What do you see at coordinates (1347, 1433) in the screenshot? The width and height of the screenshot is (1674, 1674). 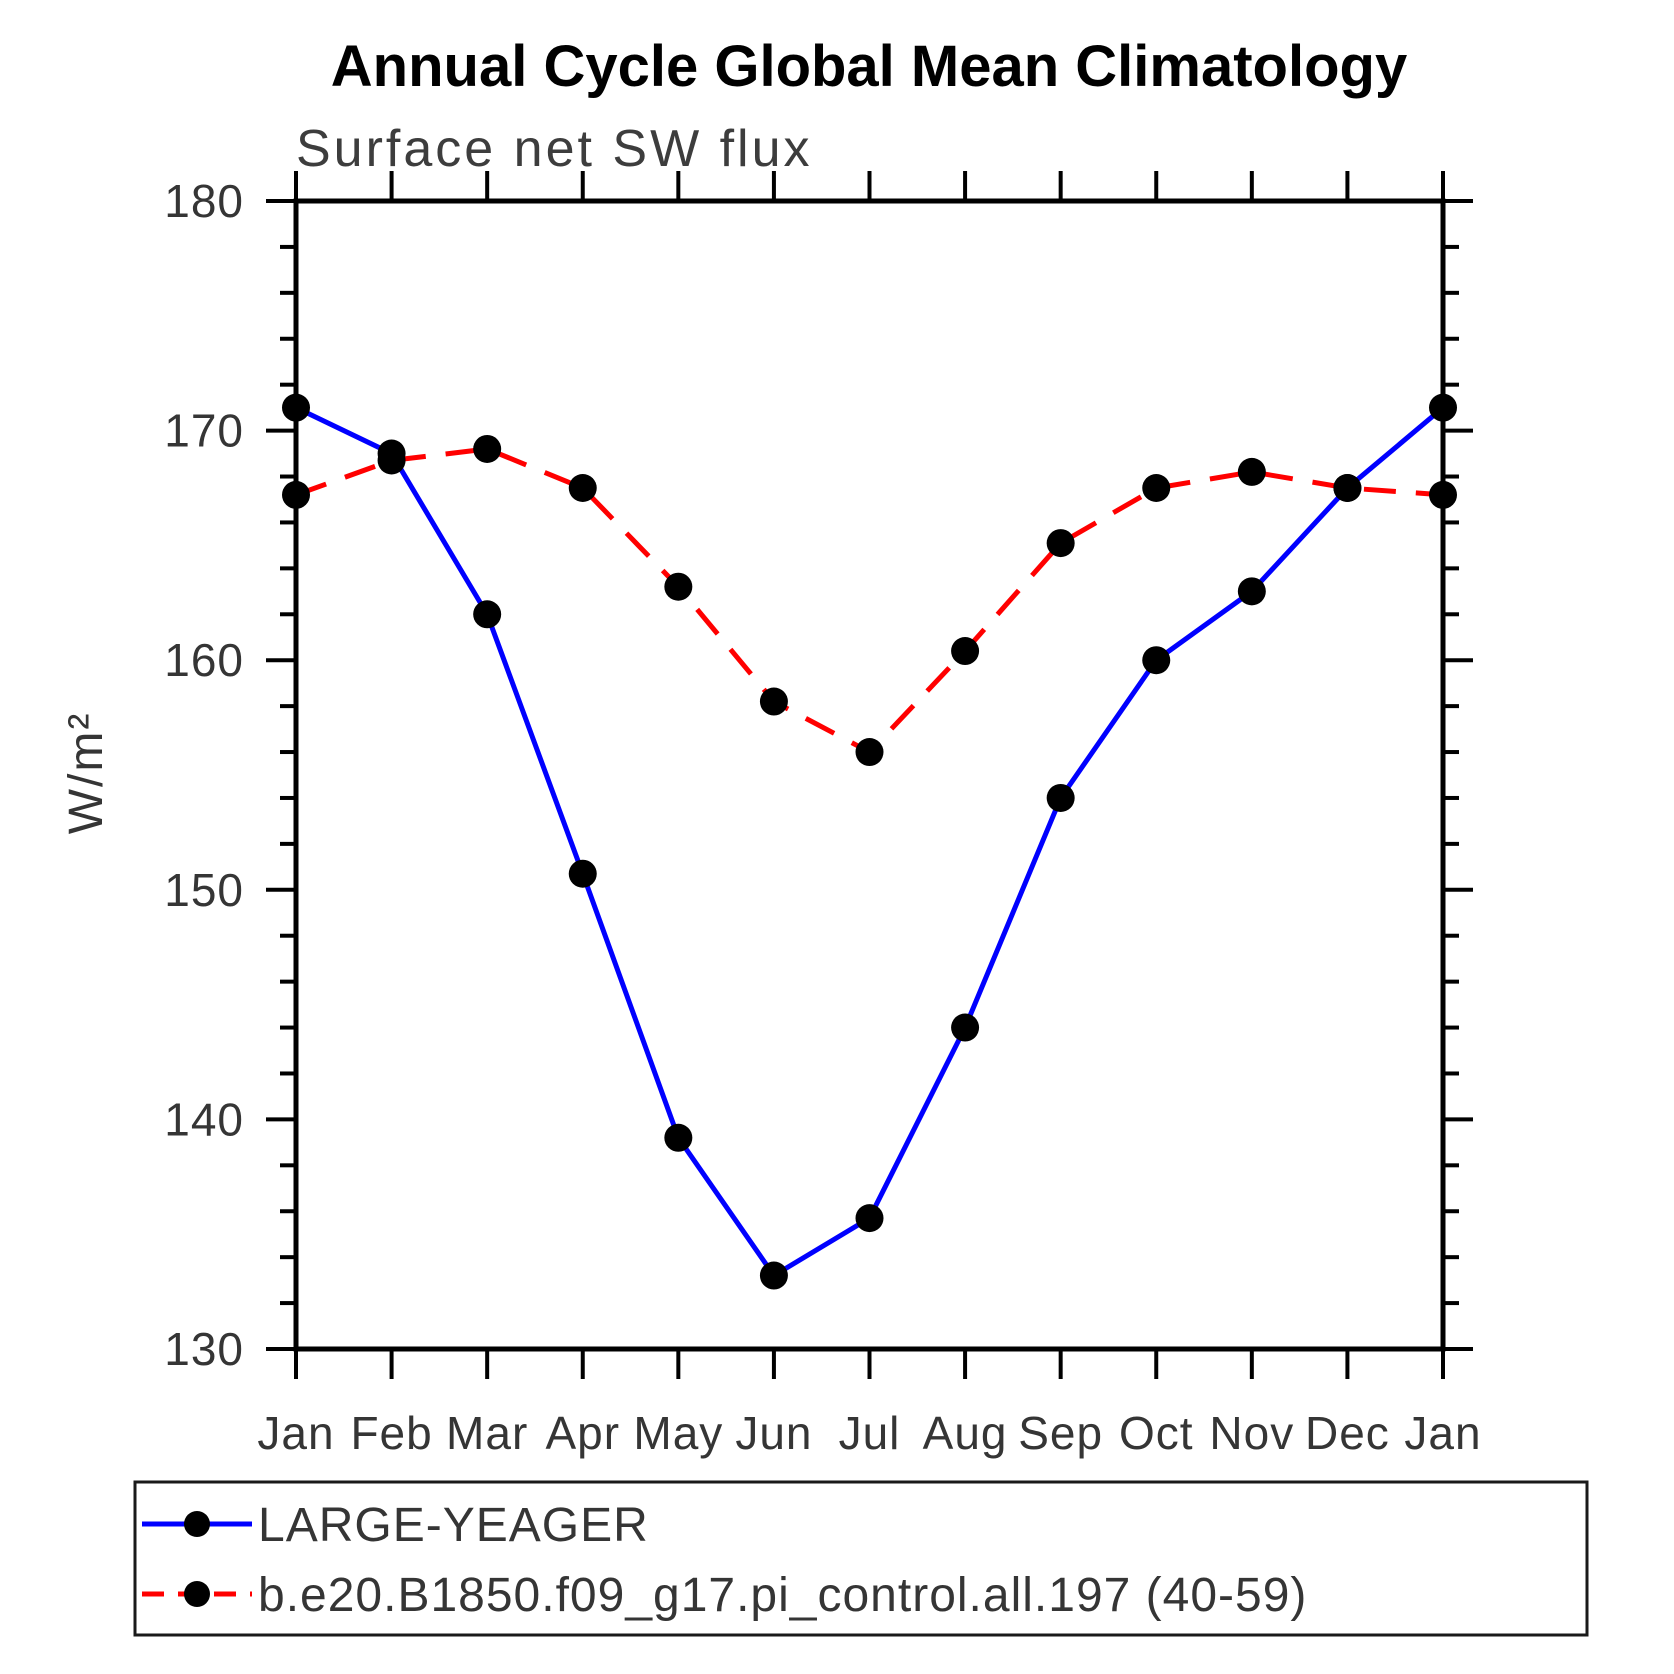 I see `x-tick-label: Dec` at bounding box center [1347, 1433].